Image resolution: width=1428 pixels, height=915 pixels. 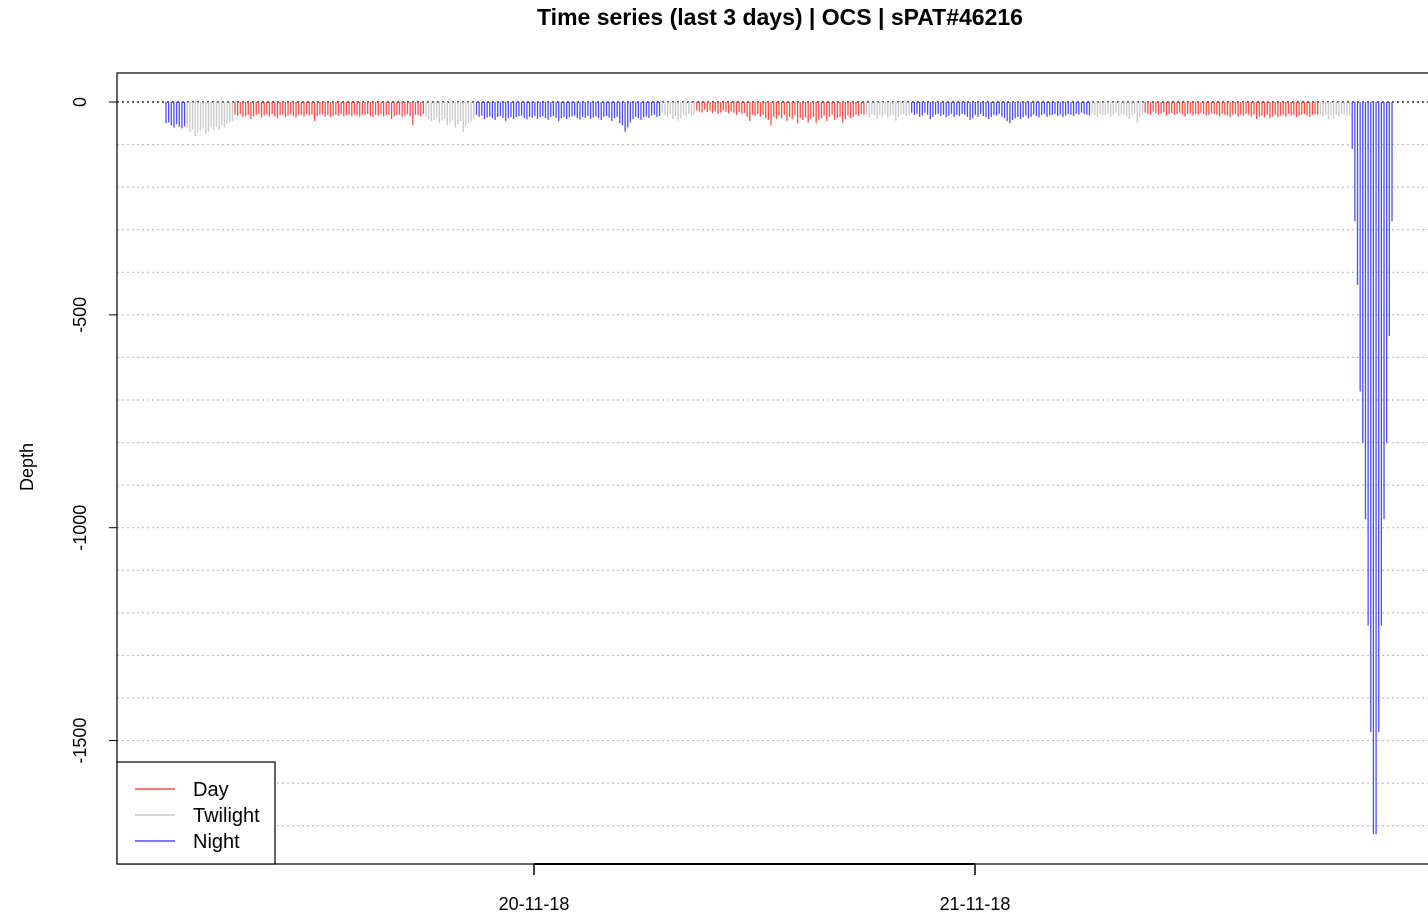 I want to click on y-tick-label: -500, so click(x=80, y=315).